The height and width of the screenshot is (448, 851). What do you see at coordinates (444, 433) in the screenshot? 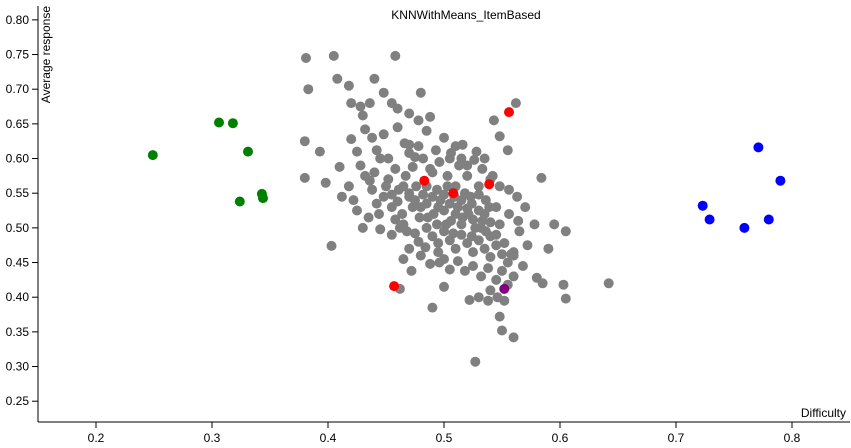
I see `x-axis: 0.2 0.3 0.4 0.5 0.6 0.7 0.8` at bounding box center [444, 433].